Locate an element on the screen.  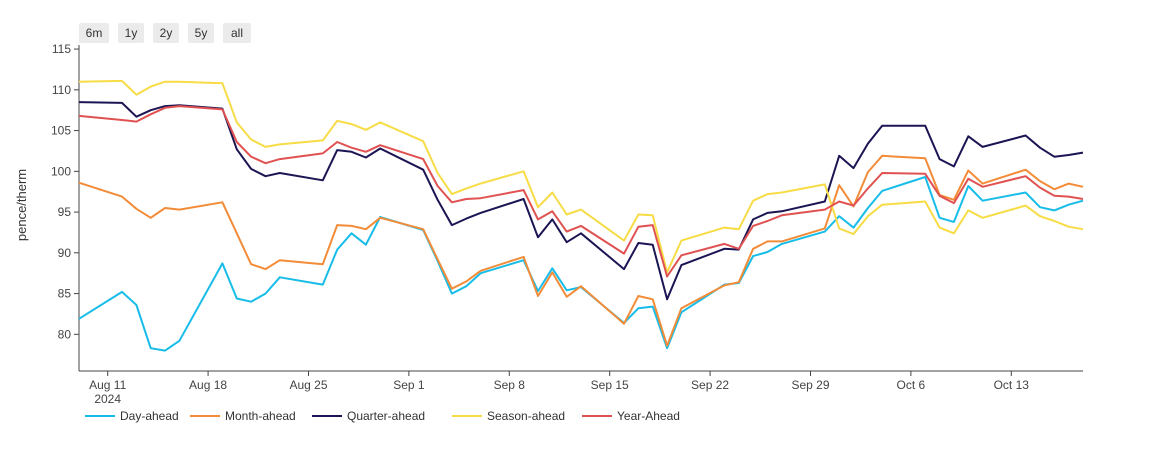
range-button-2y: 2y is located at coordinates (166, 33).